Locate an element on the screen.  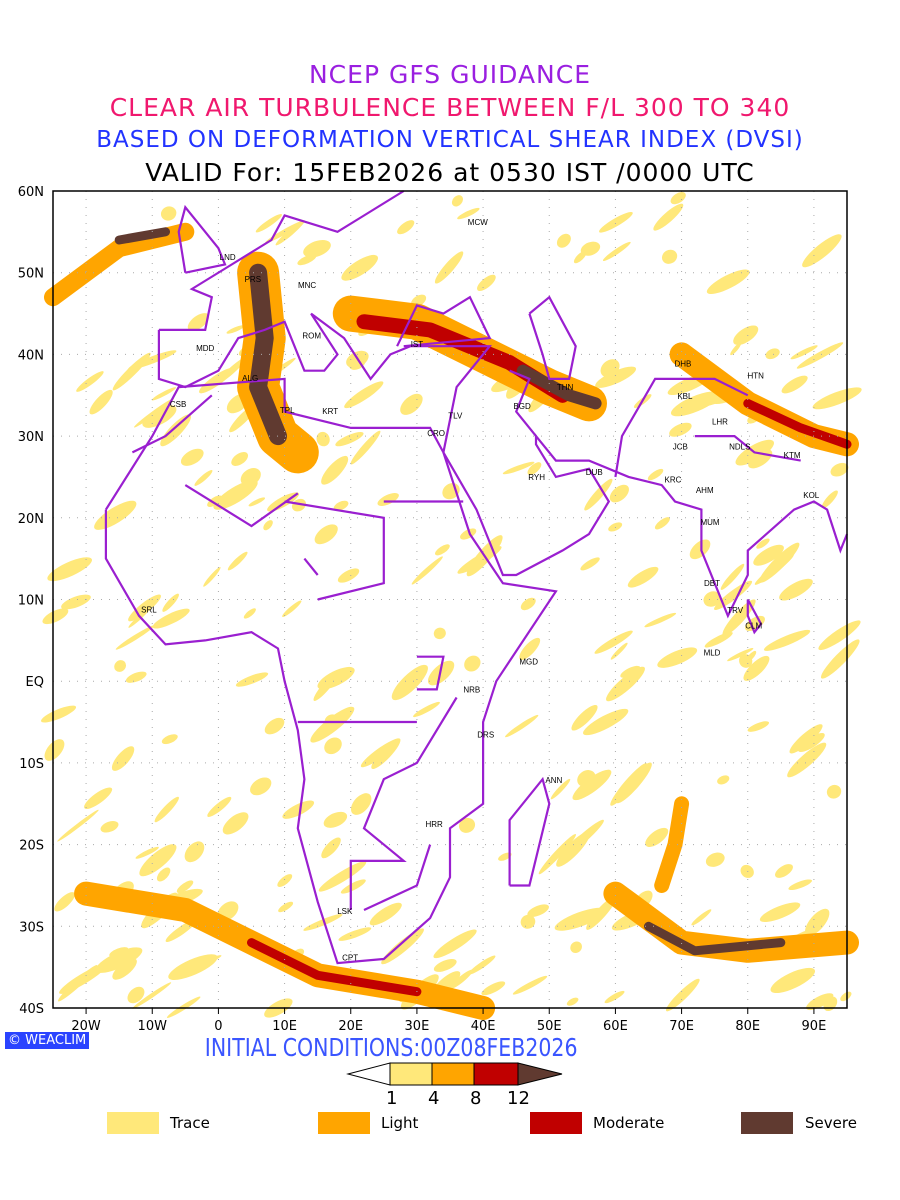
legend-label-moderate: Moderate is located at coordinates (629, 1123).